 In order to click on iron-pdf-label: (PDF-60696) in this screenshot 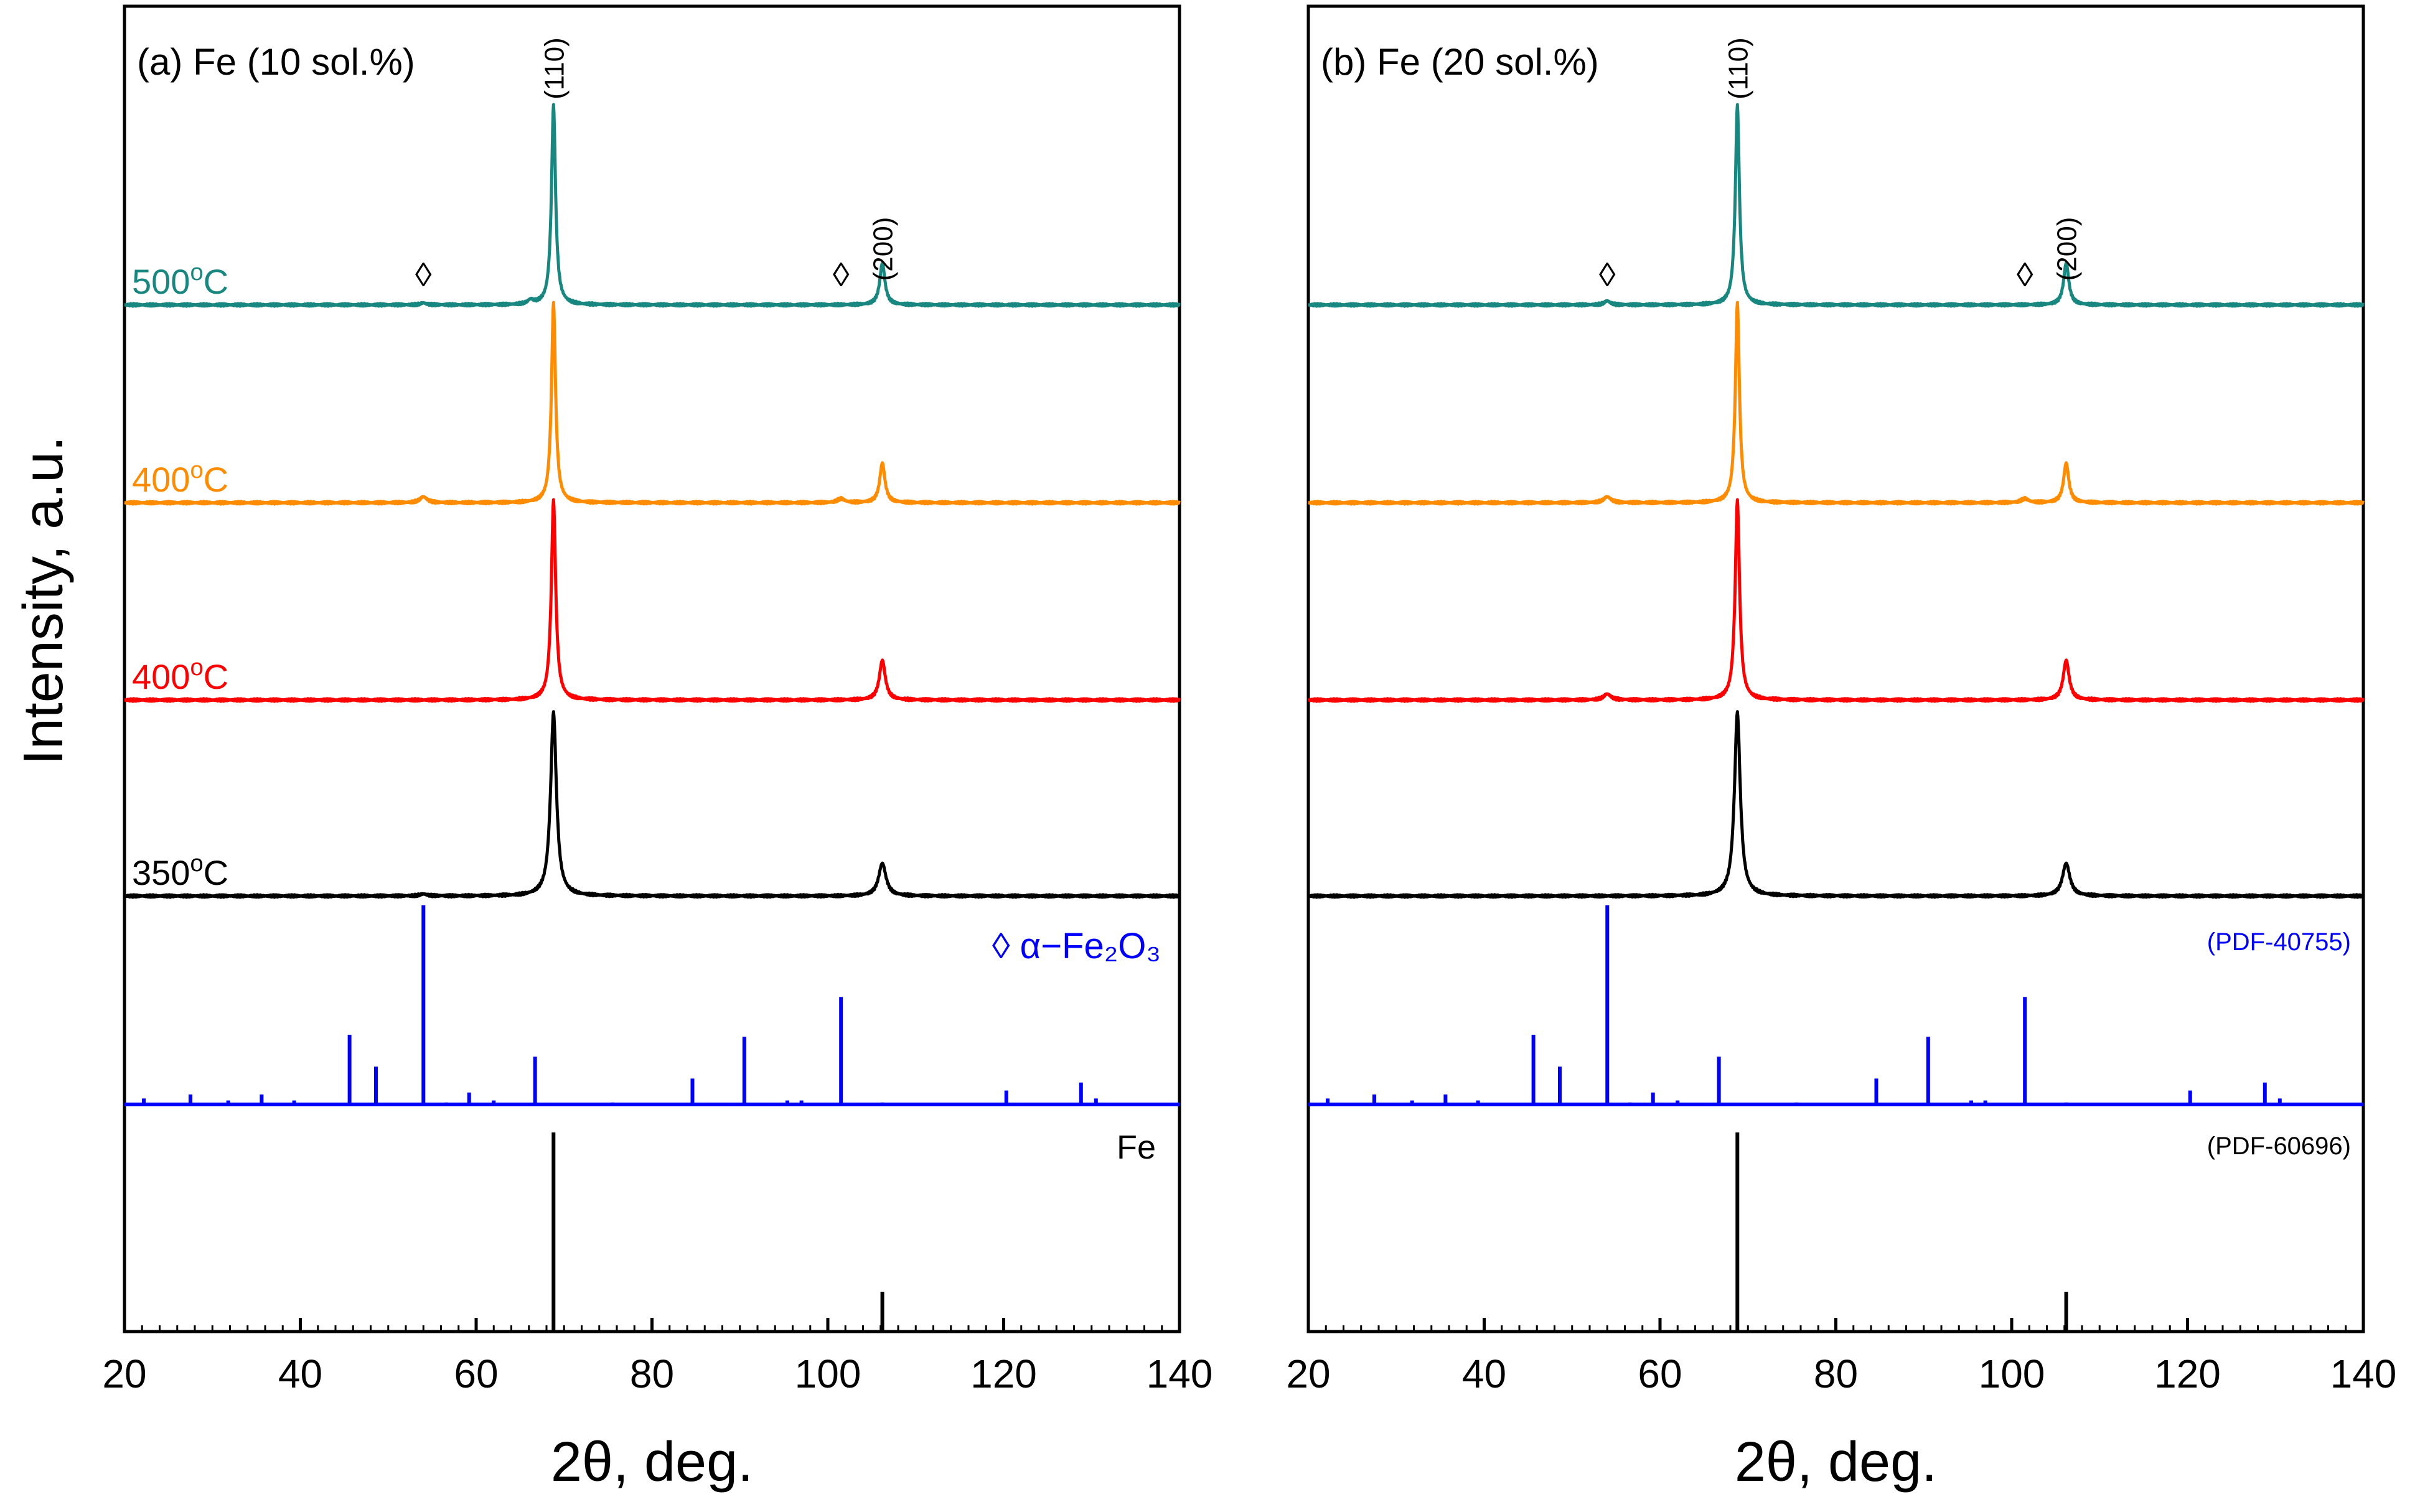, I will do `click(2279, 1146)`.